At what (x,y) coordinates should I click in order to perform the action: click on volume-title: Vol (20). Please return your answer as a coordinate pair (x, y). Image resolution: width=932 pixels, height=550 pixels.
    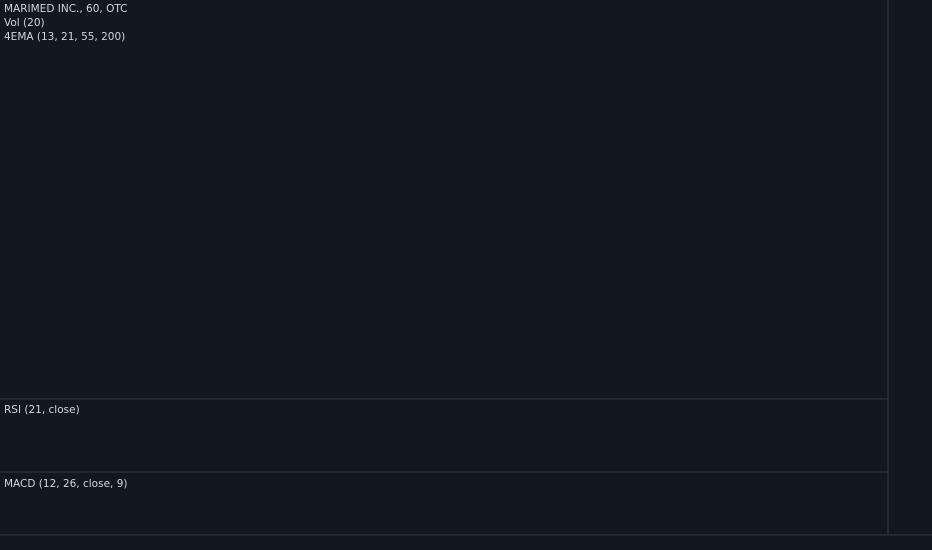
    Looking at the image, I should click on (24, 23).